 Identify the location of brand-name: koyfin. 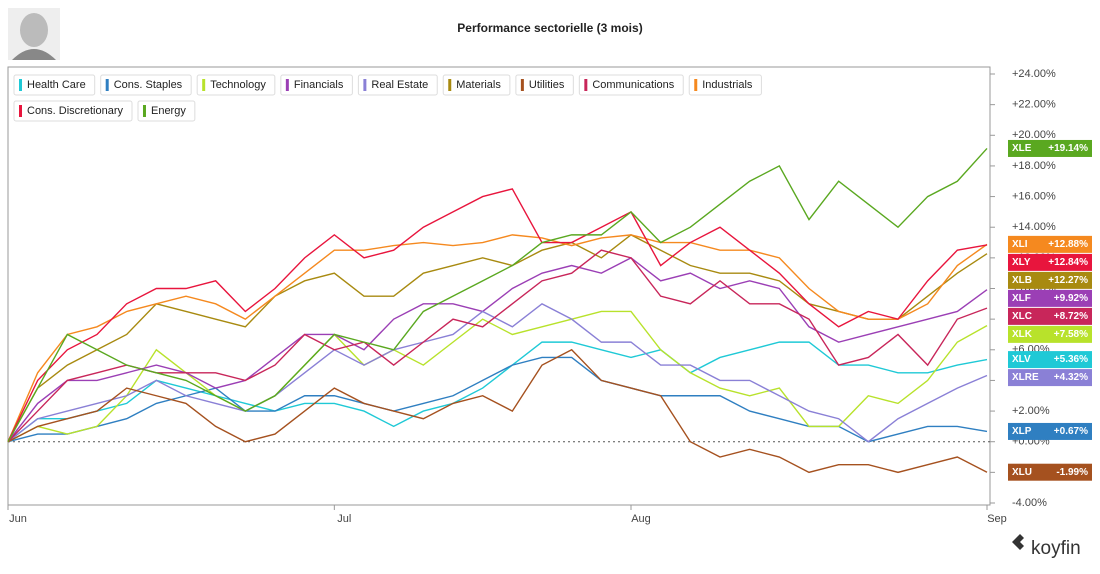
(1056, 548).